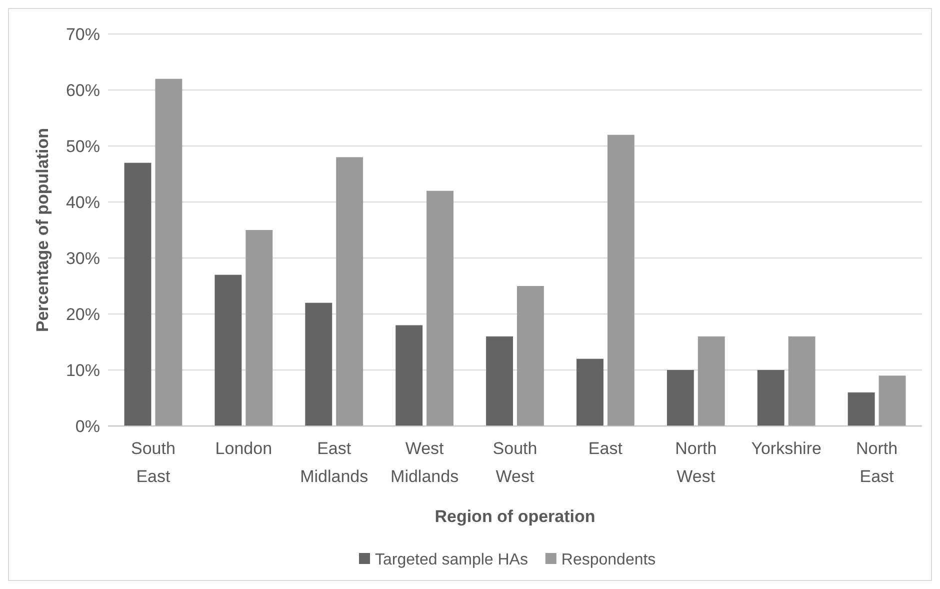  What do you see at coordinates (515, 516) in the screenshot?
I see `x-axis-title: Region of operation` at bounding box center [515, 516].